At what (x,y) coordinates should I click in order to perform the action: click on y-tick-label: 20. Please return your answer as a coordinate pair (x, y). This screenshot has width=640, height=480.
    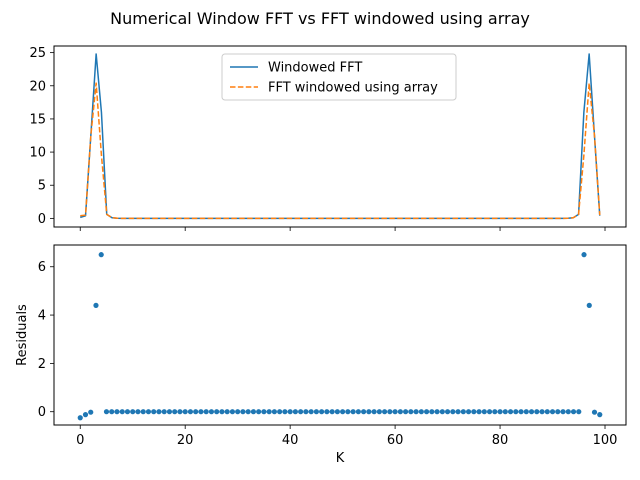
    Looking at the image, I should click on (37, 86).